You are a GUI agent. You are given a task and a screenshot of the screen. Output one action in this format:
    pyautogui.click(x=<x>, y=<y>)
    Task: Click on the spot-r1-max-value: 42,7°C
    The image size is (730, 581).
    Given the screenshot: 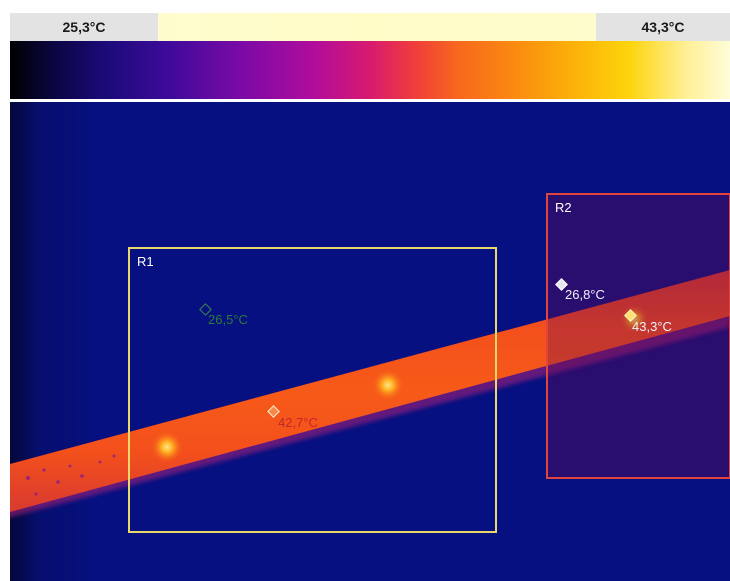 What is the action you would take?
    pyautogui.click(x=298, y=422)
    